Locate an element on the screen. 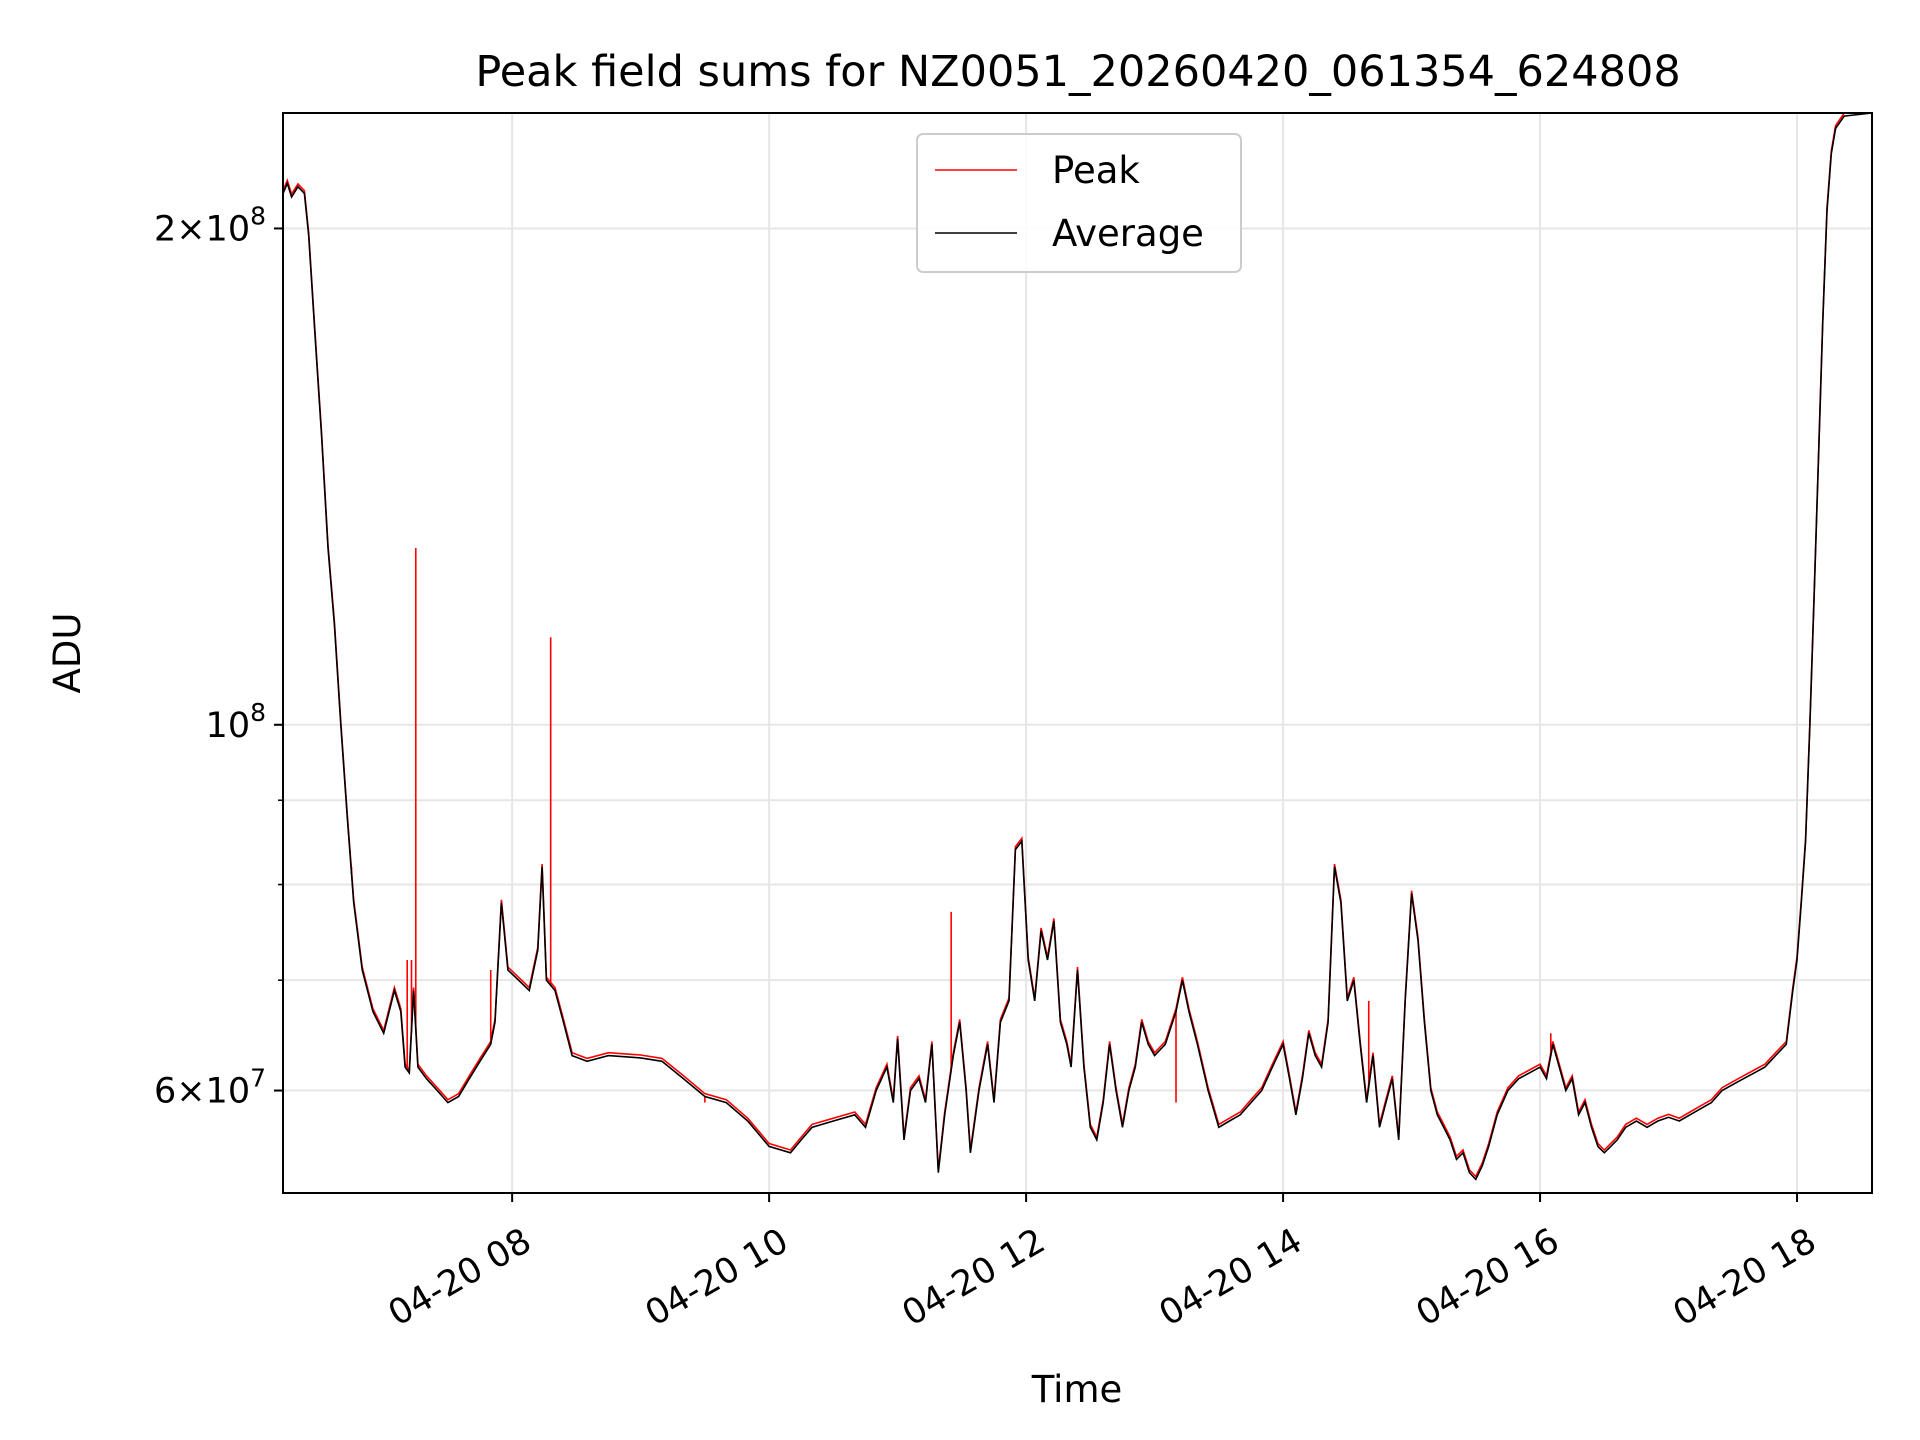 This screenshot has height=1440, width=1920. y-tick-label: 108 is located at coordinates (236, 722).